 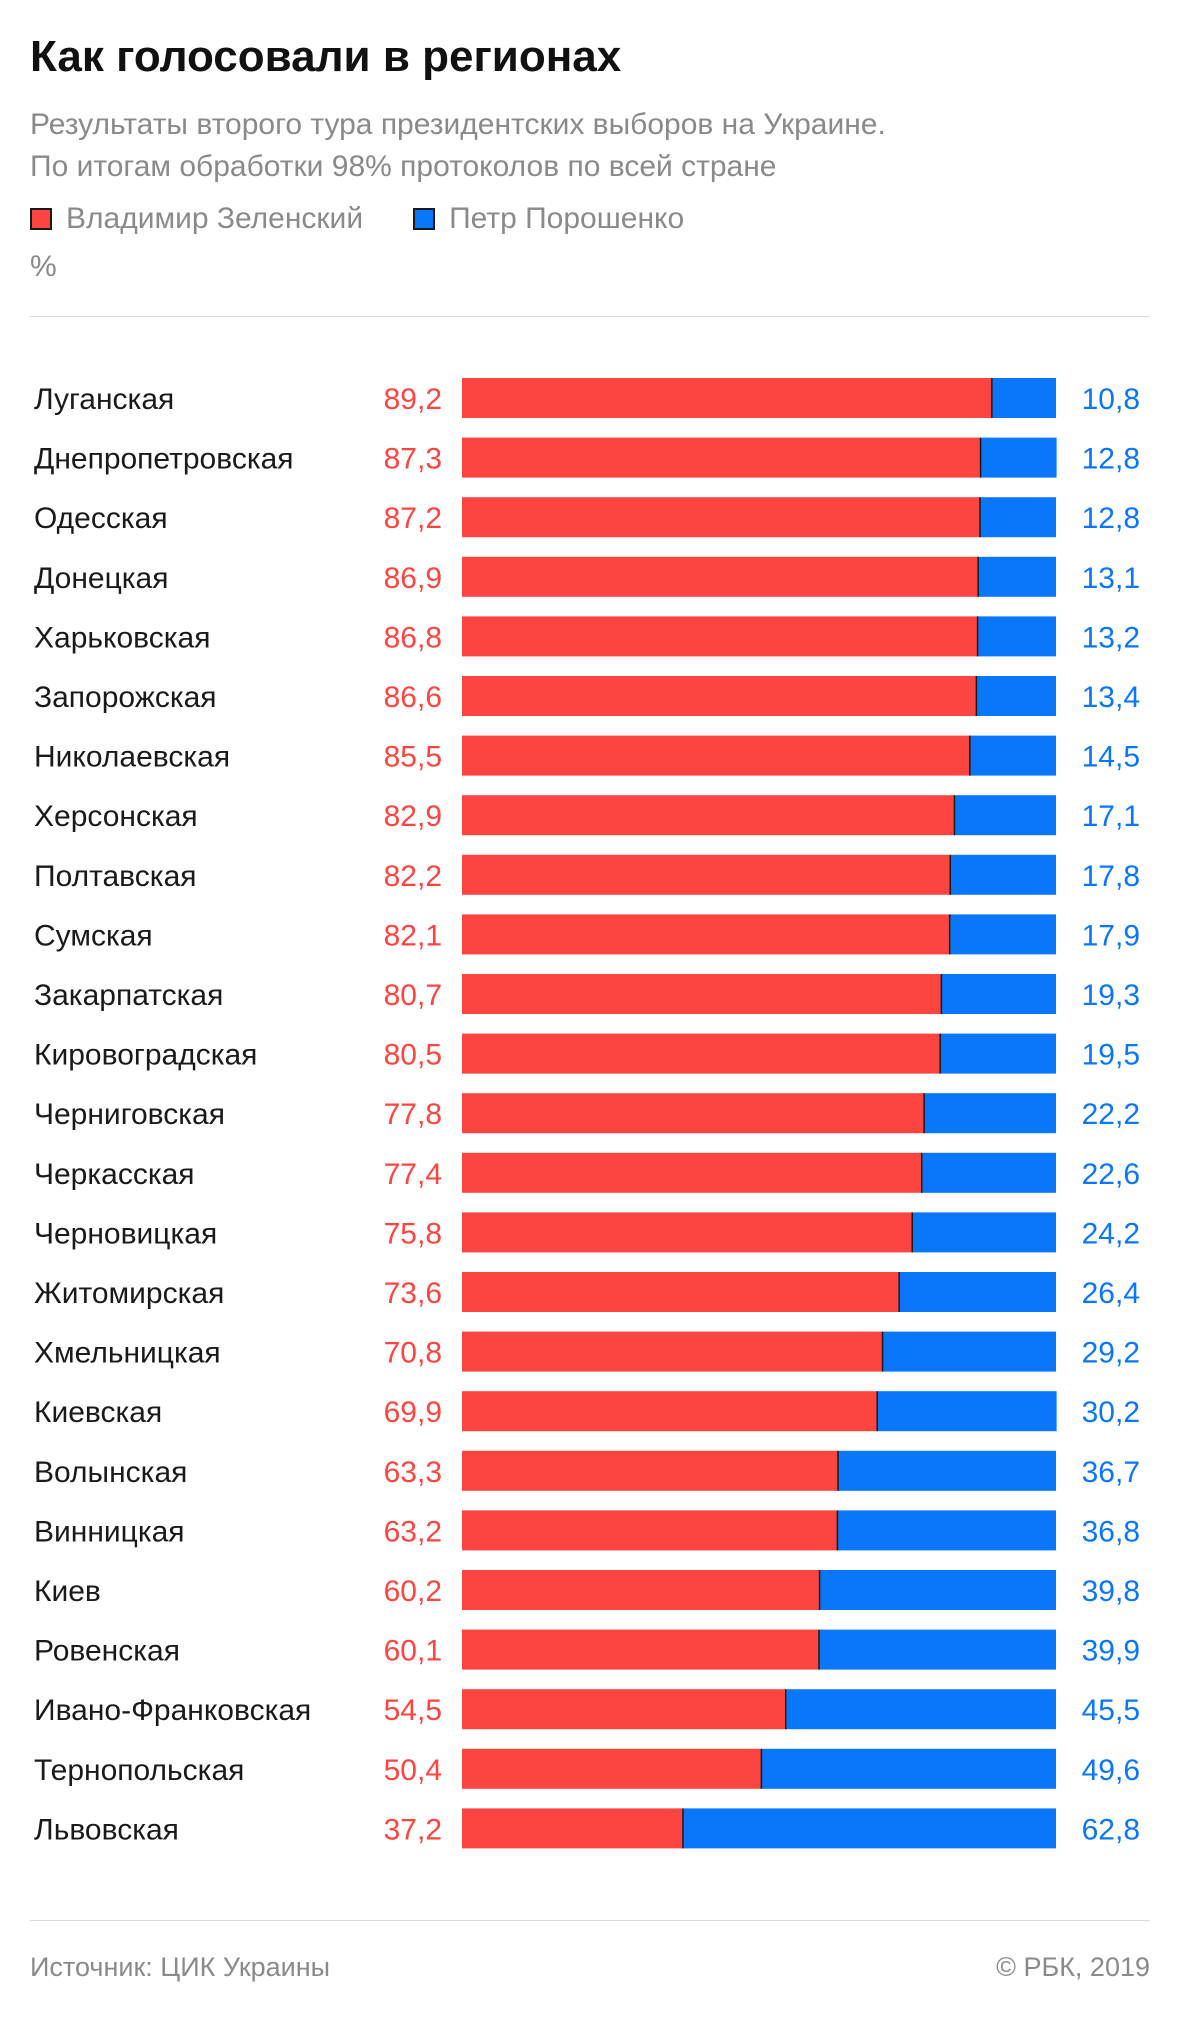 What do you see at coordinates (413, 637) in the screenshot?
I see `value-label-zelensky: 86,8` at bounding box center [413, 637].